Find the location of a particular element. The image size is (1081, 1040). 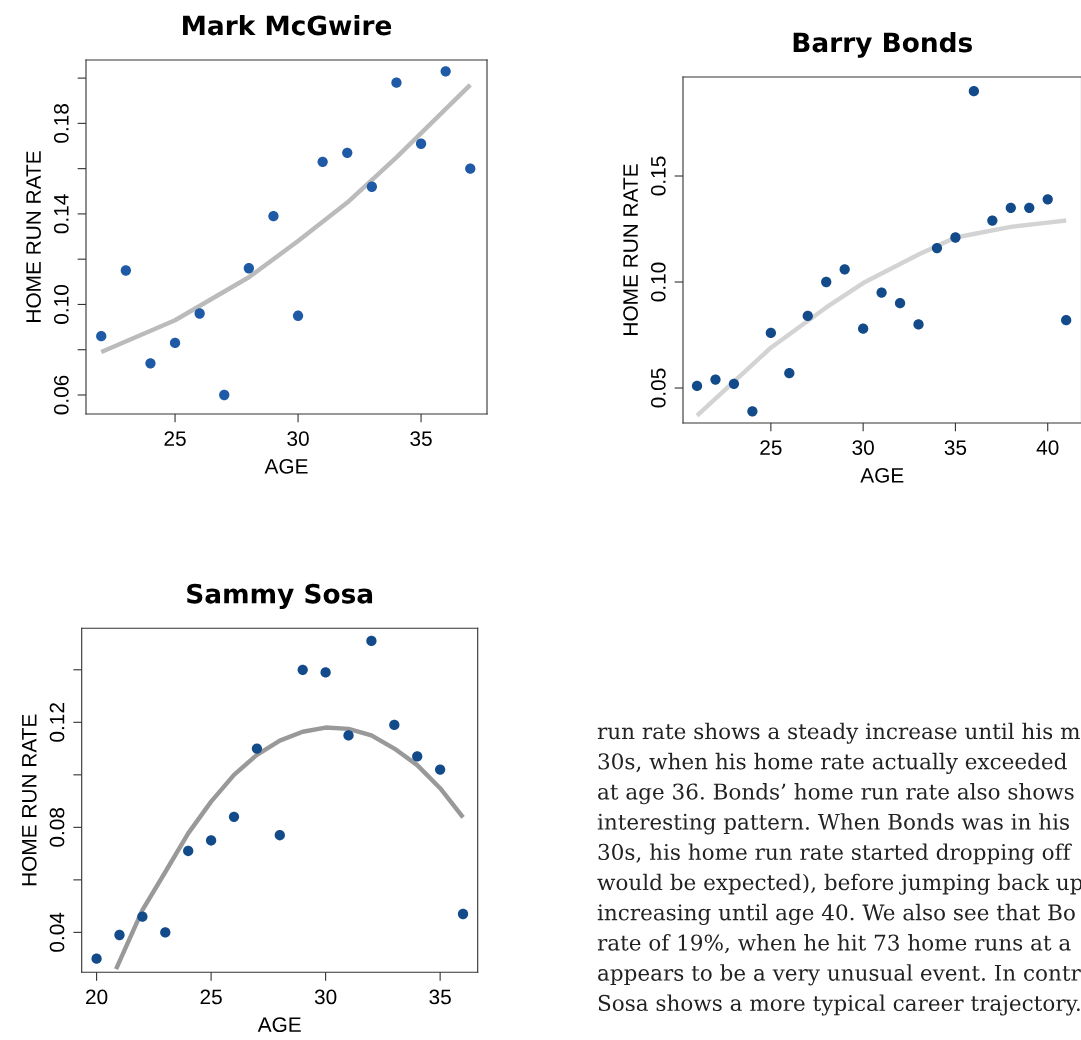

chart-title: Mark McGwire is located at coordinates (287, 25).